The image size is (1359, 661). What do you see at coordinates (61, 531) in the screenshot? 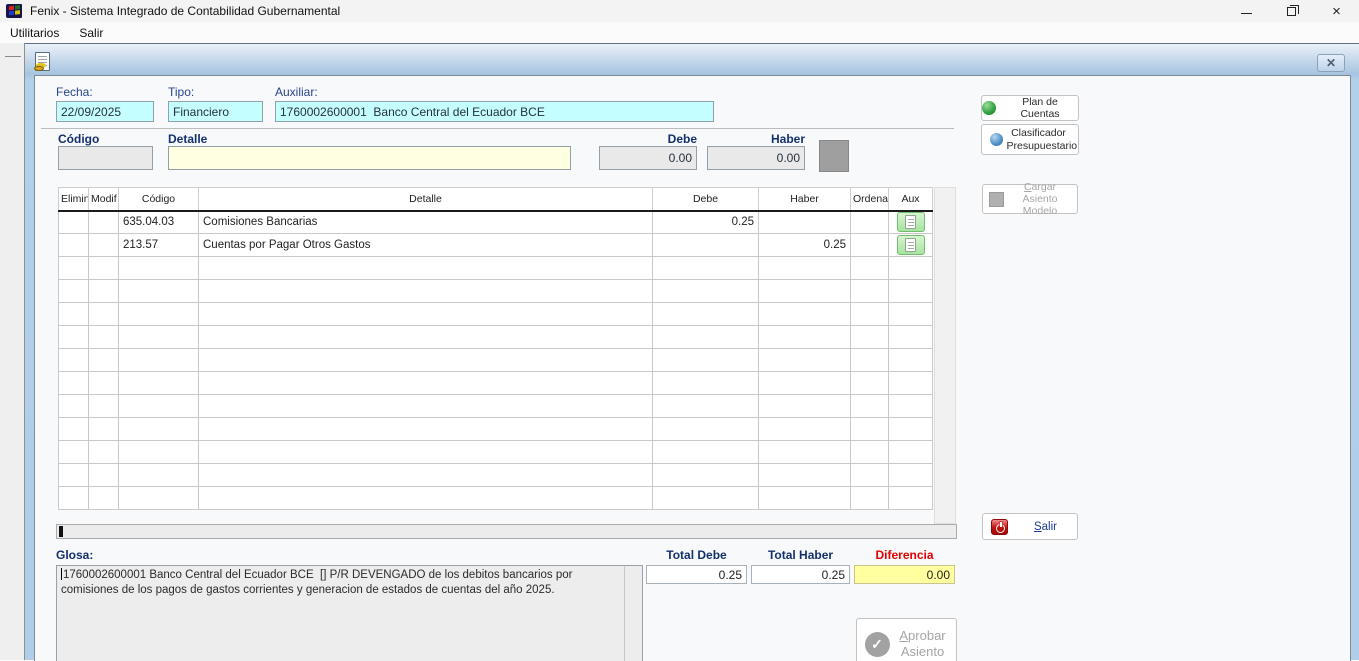
I see `scrollbar-thumb` at bounding box center [61, 531].